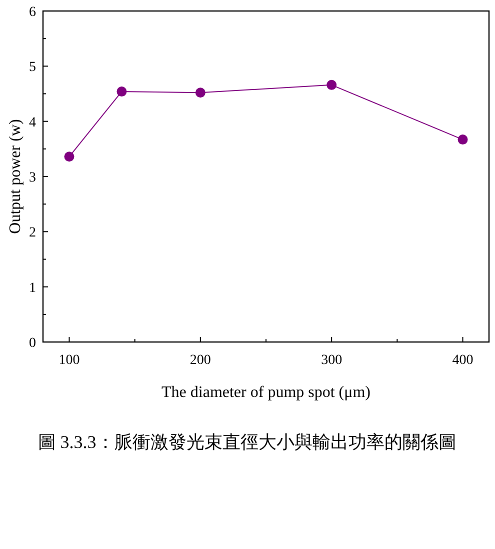  Describe the element at coordinates (15, 176) in the screenshot. I see `y-axis-title: Output power (w)` at that location.